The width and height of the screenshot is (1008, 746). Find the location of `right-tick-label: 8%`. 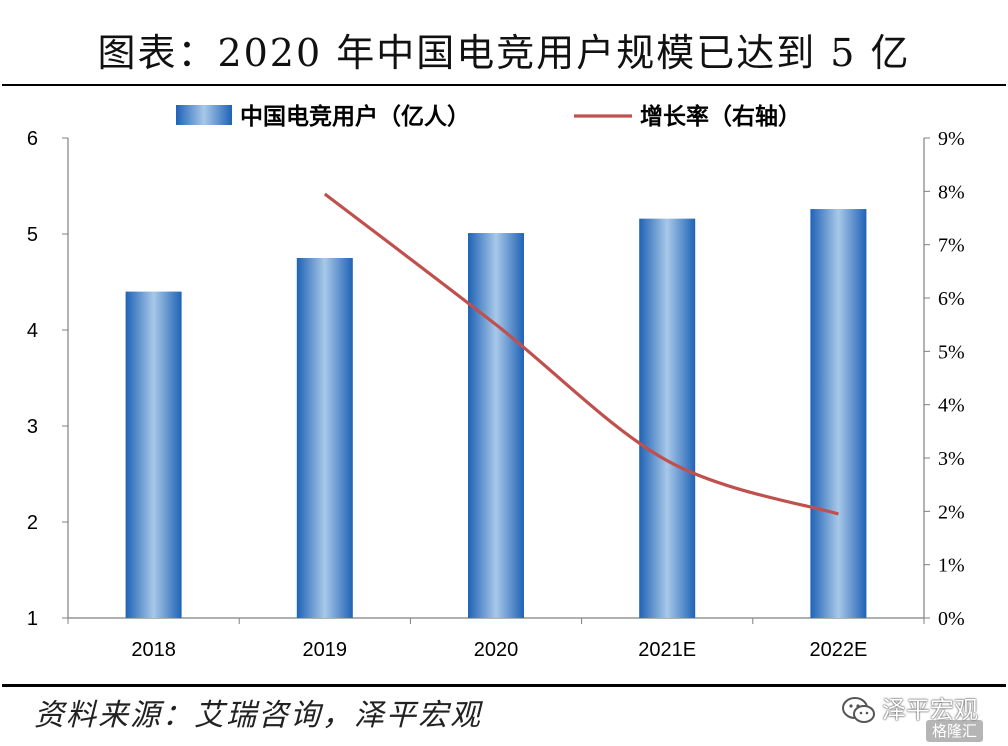

right-tick-label: 8% is located at coordinates (951, 192).